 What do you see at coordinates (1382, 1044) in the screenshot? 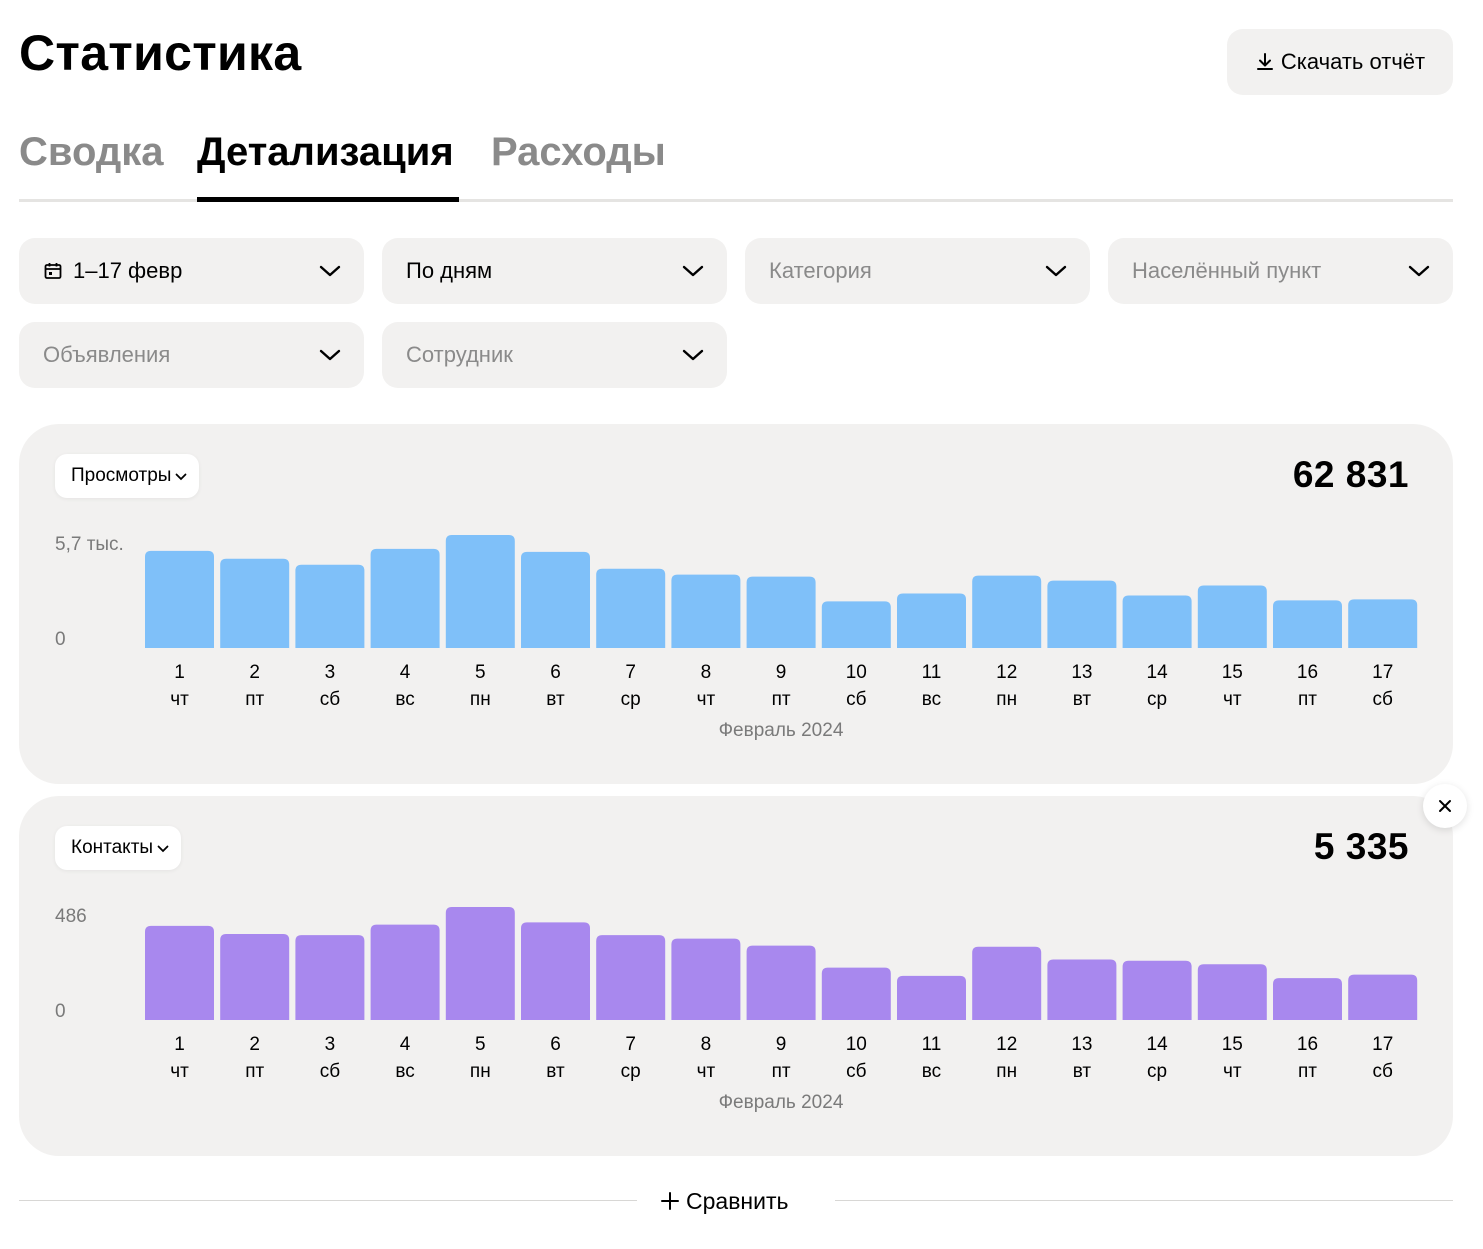
I see `x-tick-day: 17` at bounding box center [1382, 1044].